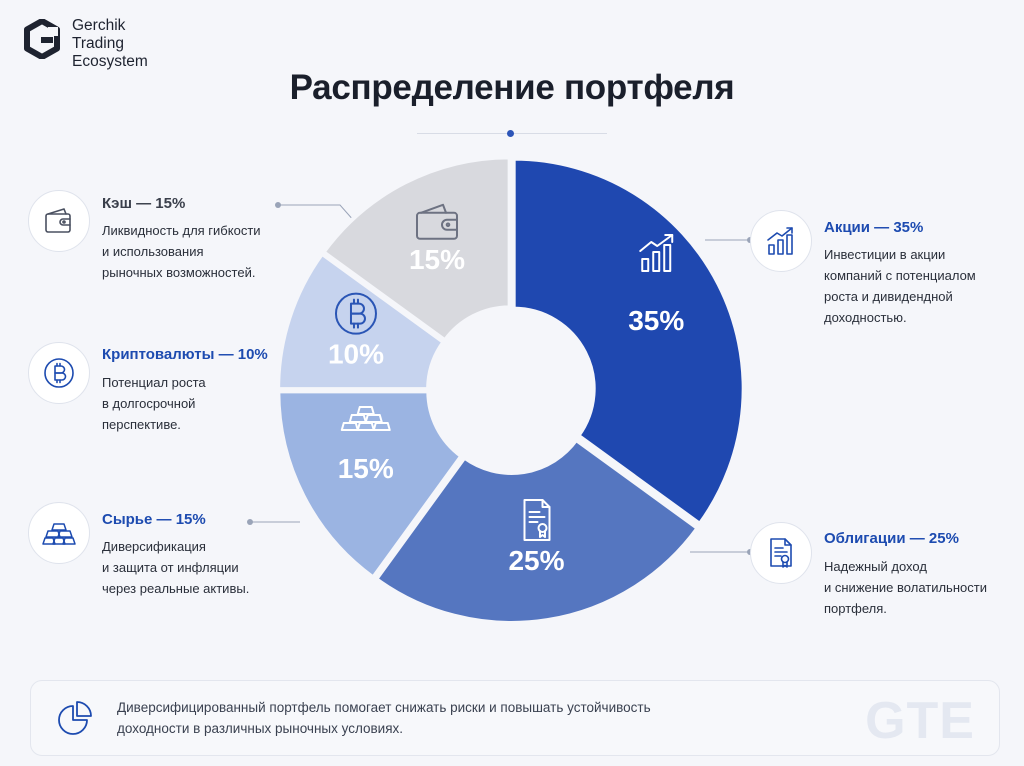 The height and width of the screenshot is (766, 1024). Describe the element at coordinates (900, 275) in the screenshot. I see `callout-line: компаний с потенциалом` at that location.